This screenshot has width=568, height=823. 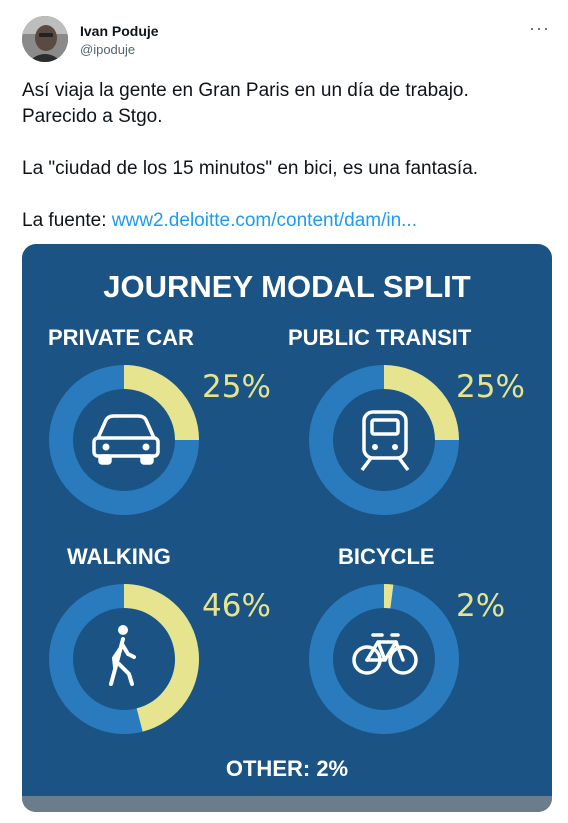 I want to click on author-name: Ivan Poduje, so click(x=119, y=31).